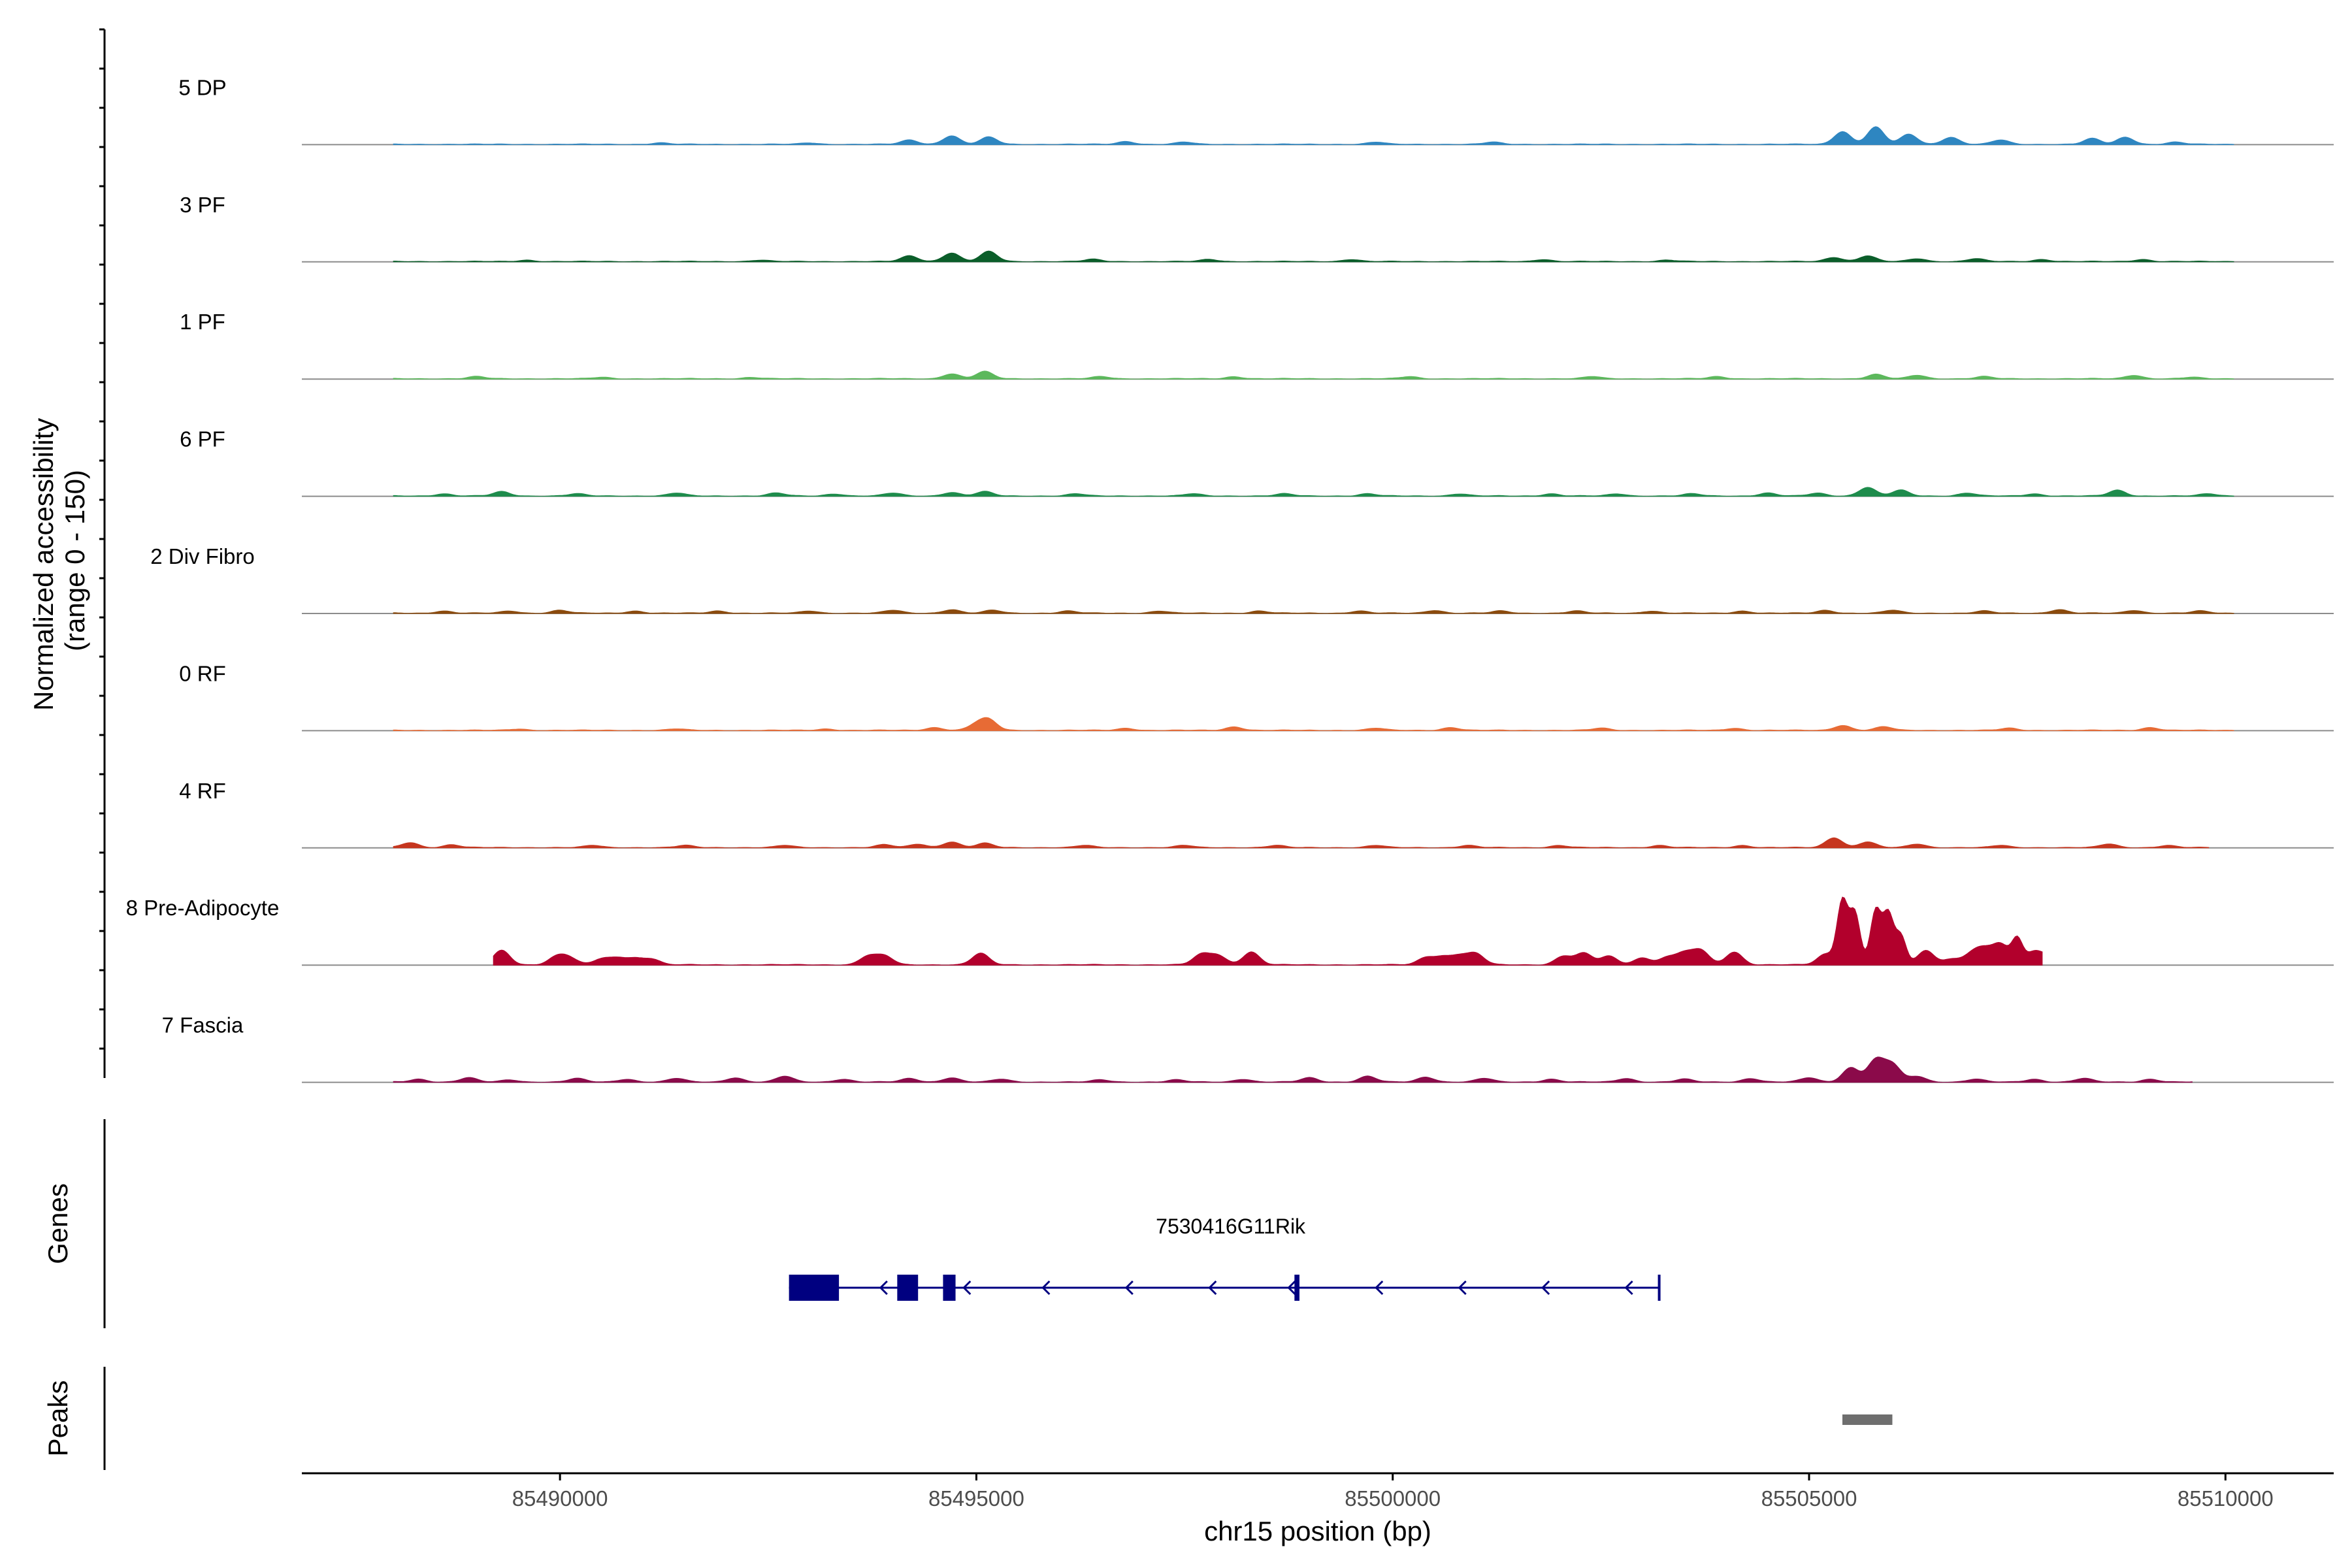 This screenshot has height=1568, width=2352. Describe the element at coordinates (976, 1498) in the screenshot. I see `x-tick-label: 85495000` at that location.